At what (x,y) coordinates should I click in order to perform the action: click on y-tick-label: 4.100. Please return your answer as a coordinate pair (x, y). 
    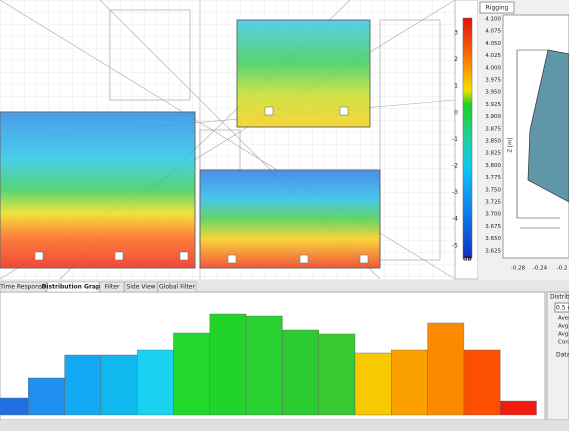
    Looking at the image, I should click on (493, 20).